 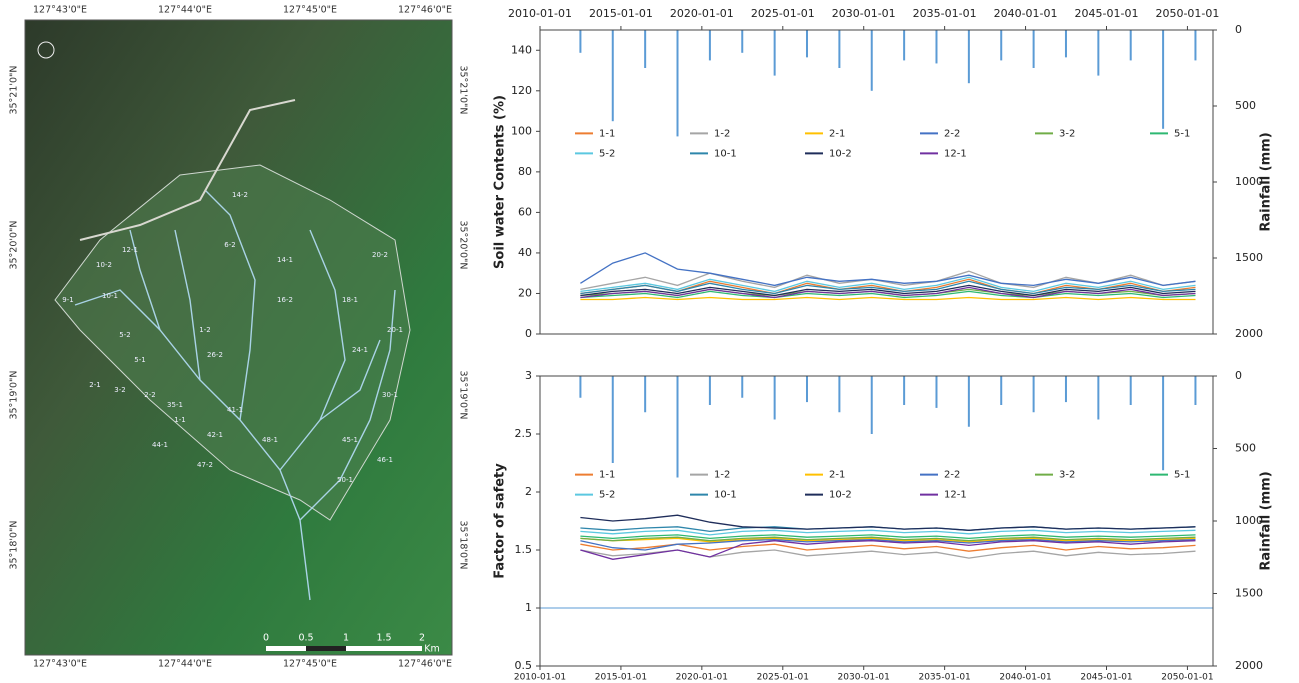 What do you see at coordinates (110, 296) in the screenshot?
I see `watershed-label: 10-1` at bounding box center [110, 296].